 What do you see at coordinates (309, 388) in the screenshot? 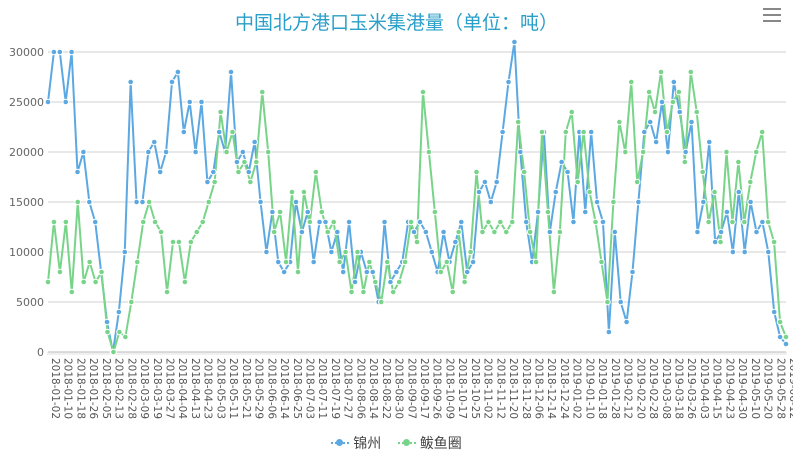
I see `x-tick-label: 2018-07-03` at bounding box center [309, 388].